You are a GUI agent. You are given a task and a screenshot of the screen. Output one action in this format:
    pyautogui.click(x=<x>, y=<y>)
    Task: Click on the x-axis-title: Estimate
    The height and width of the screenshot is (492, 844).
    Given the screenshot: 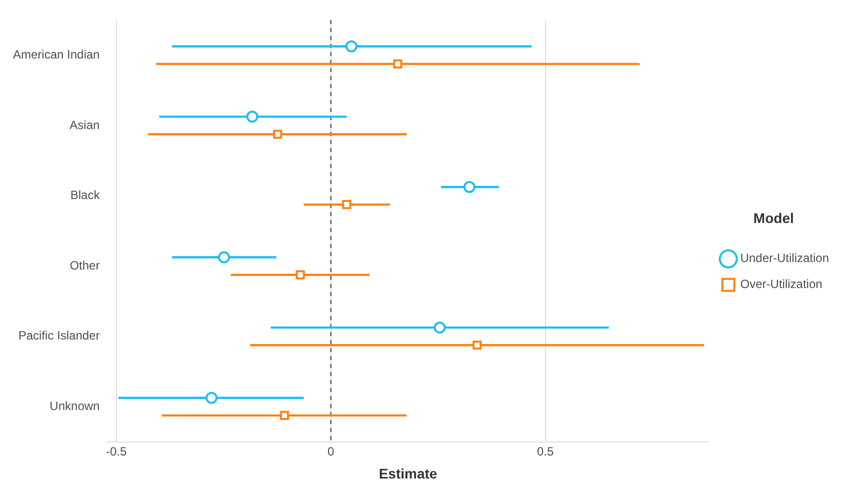 What is the action you would take?
    pyautogui.click(x=408, y=473)
    